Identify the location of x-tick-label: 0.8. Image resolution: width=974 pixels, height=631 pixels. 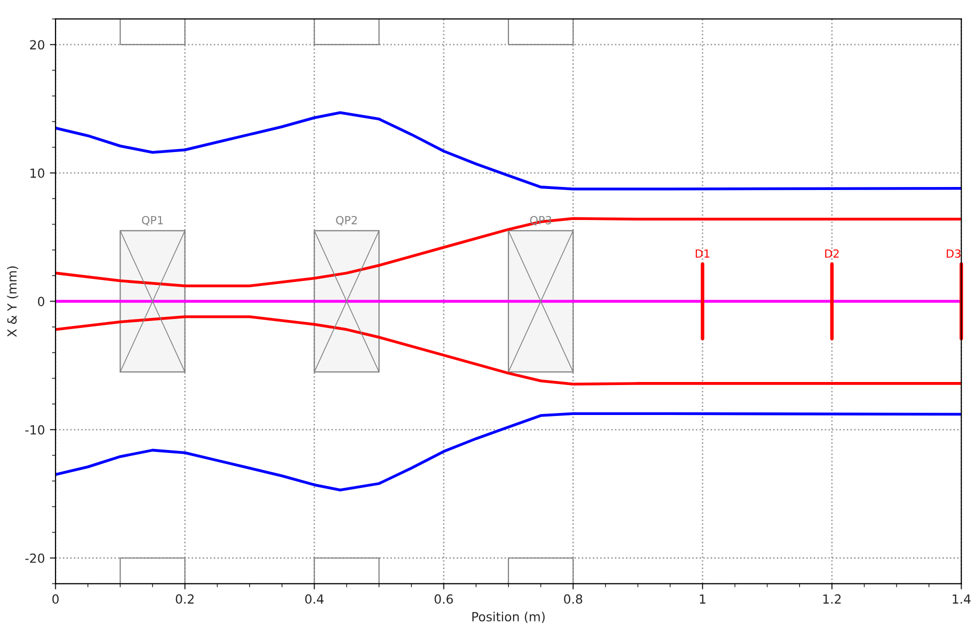
(573, 599).